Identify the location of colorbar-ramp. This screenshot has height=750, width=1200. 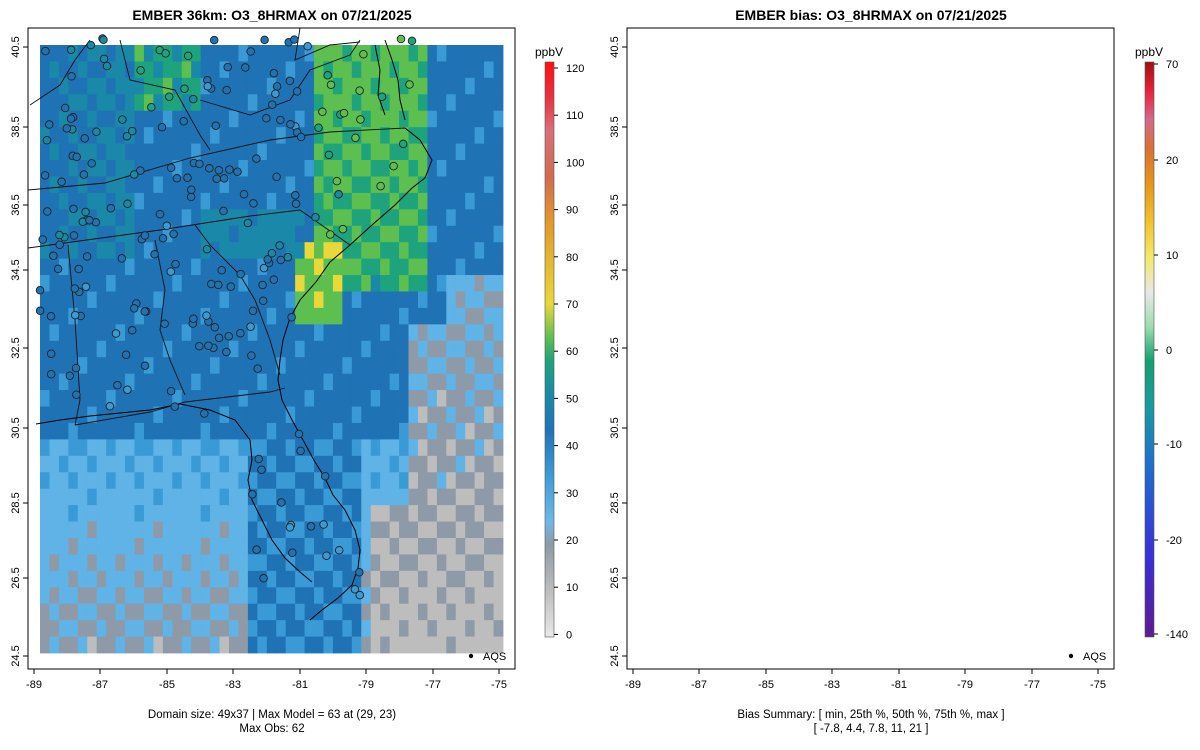
(1149, 349).